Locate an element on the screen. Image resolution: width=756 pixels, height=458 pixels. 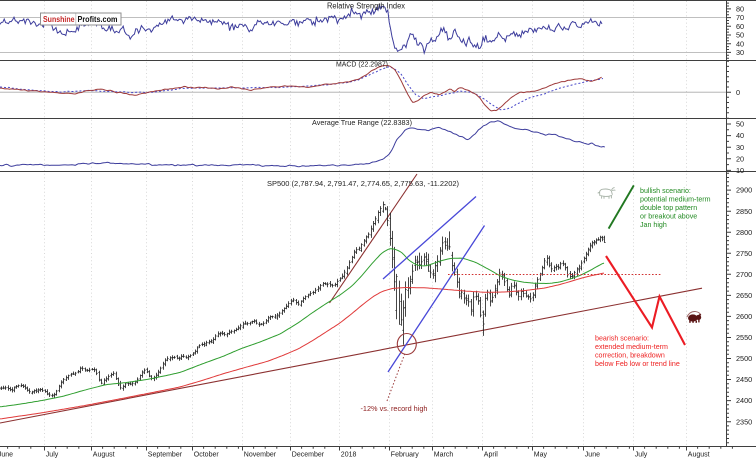
svg-text: December is located at coordinates (308, 455).